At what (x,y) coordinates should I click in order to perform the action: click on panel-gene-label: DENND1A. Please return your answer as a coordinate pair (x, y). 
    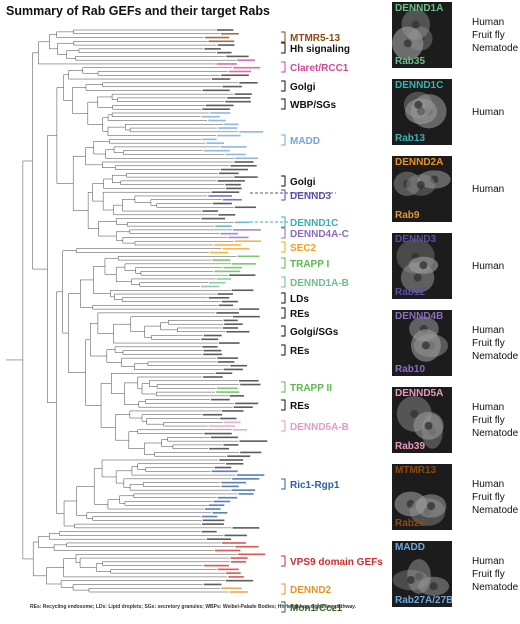
    Looking at the image, I should click on (419, 8).